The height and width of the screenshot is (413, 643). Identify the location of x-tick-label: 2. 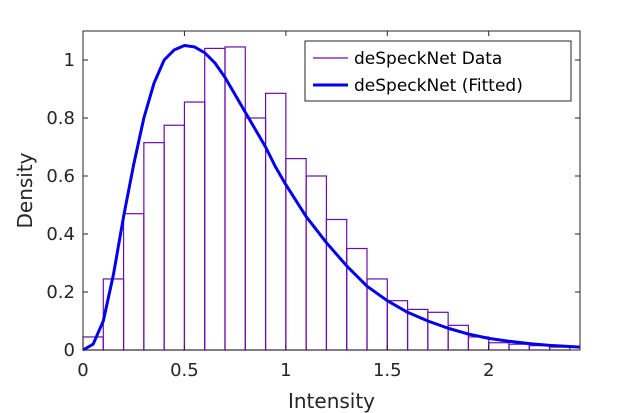
(488, 370).